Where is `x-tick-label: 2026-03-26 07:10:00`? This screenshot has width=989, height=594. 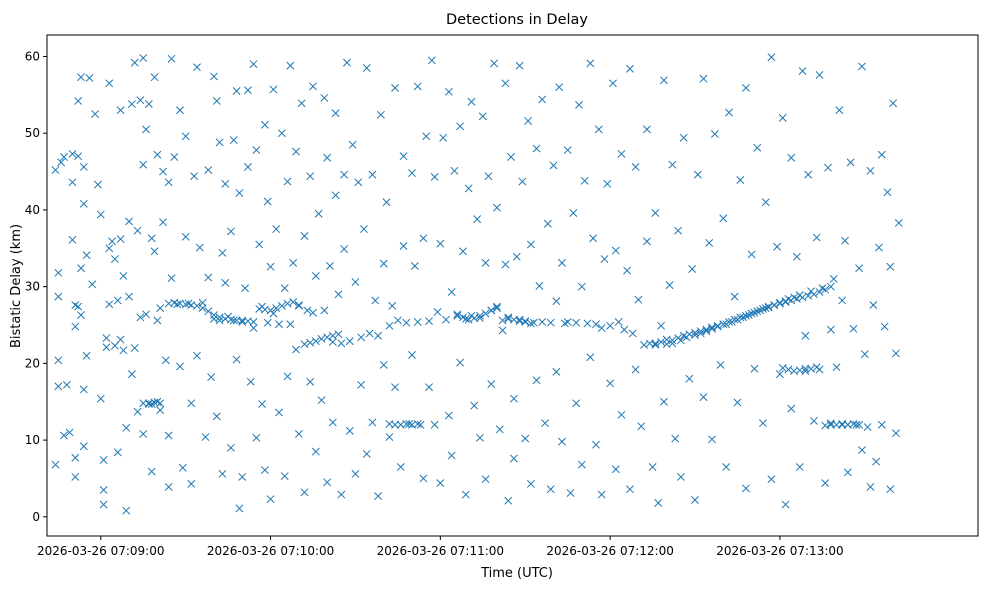
x-tick-label: 2026-03-26 07:10:00 is located at coordinates (270, 551).